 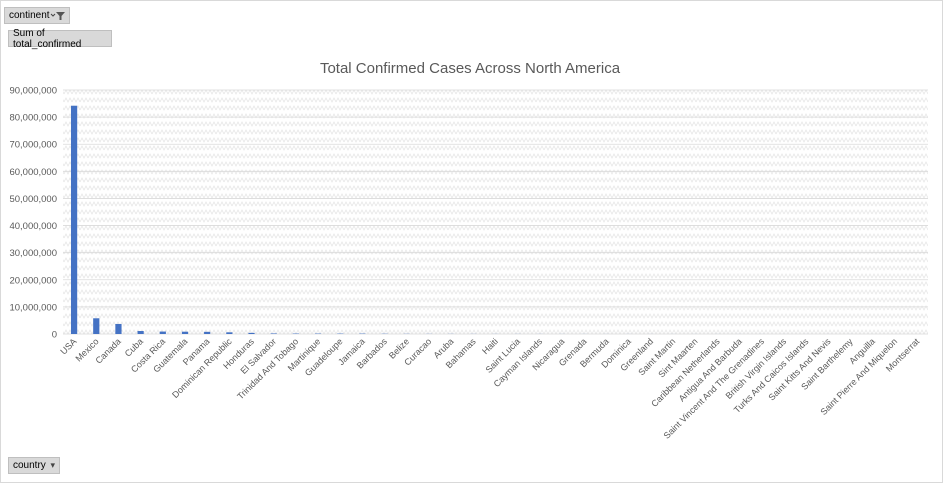 I want to click on y-tick-label: 0, so click(x=54, y=335).